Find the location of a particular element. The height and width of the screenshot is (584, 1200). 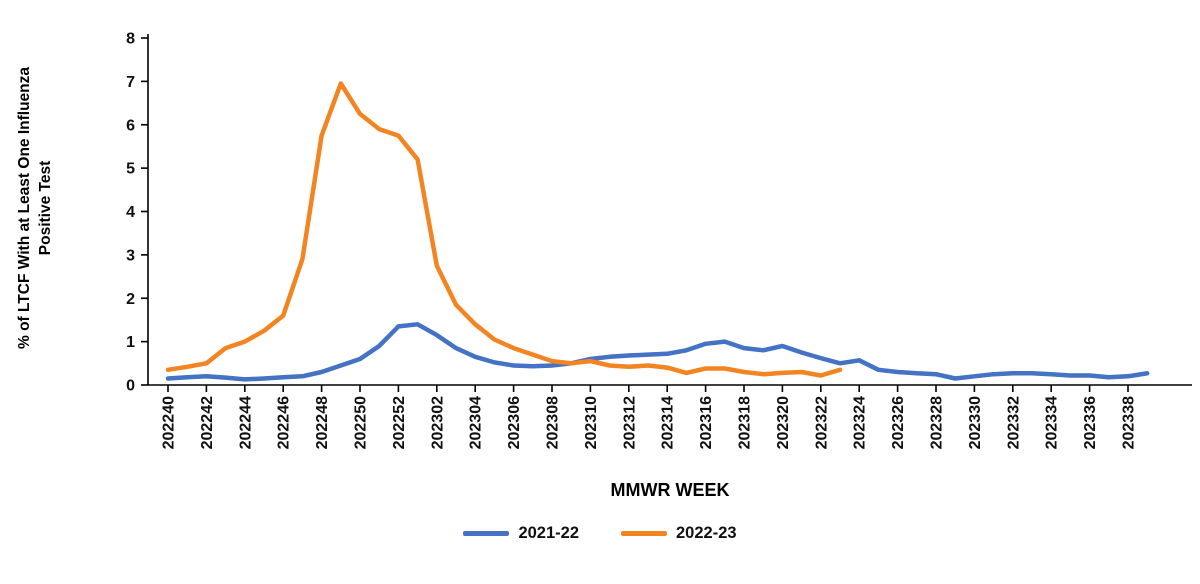

x-tick-label: 202322 is located at coordinates (821, 422).